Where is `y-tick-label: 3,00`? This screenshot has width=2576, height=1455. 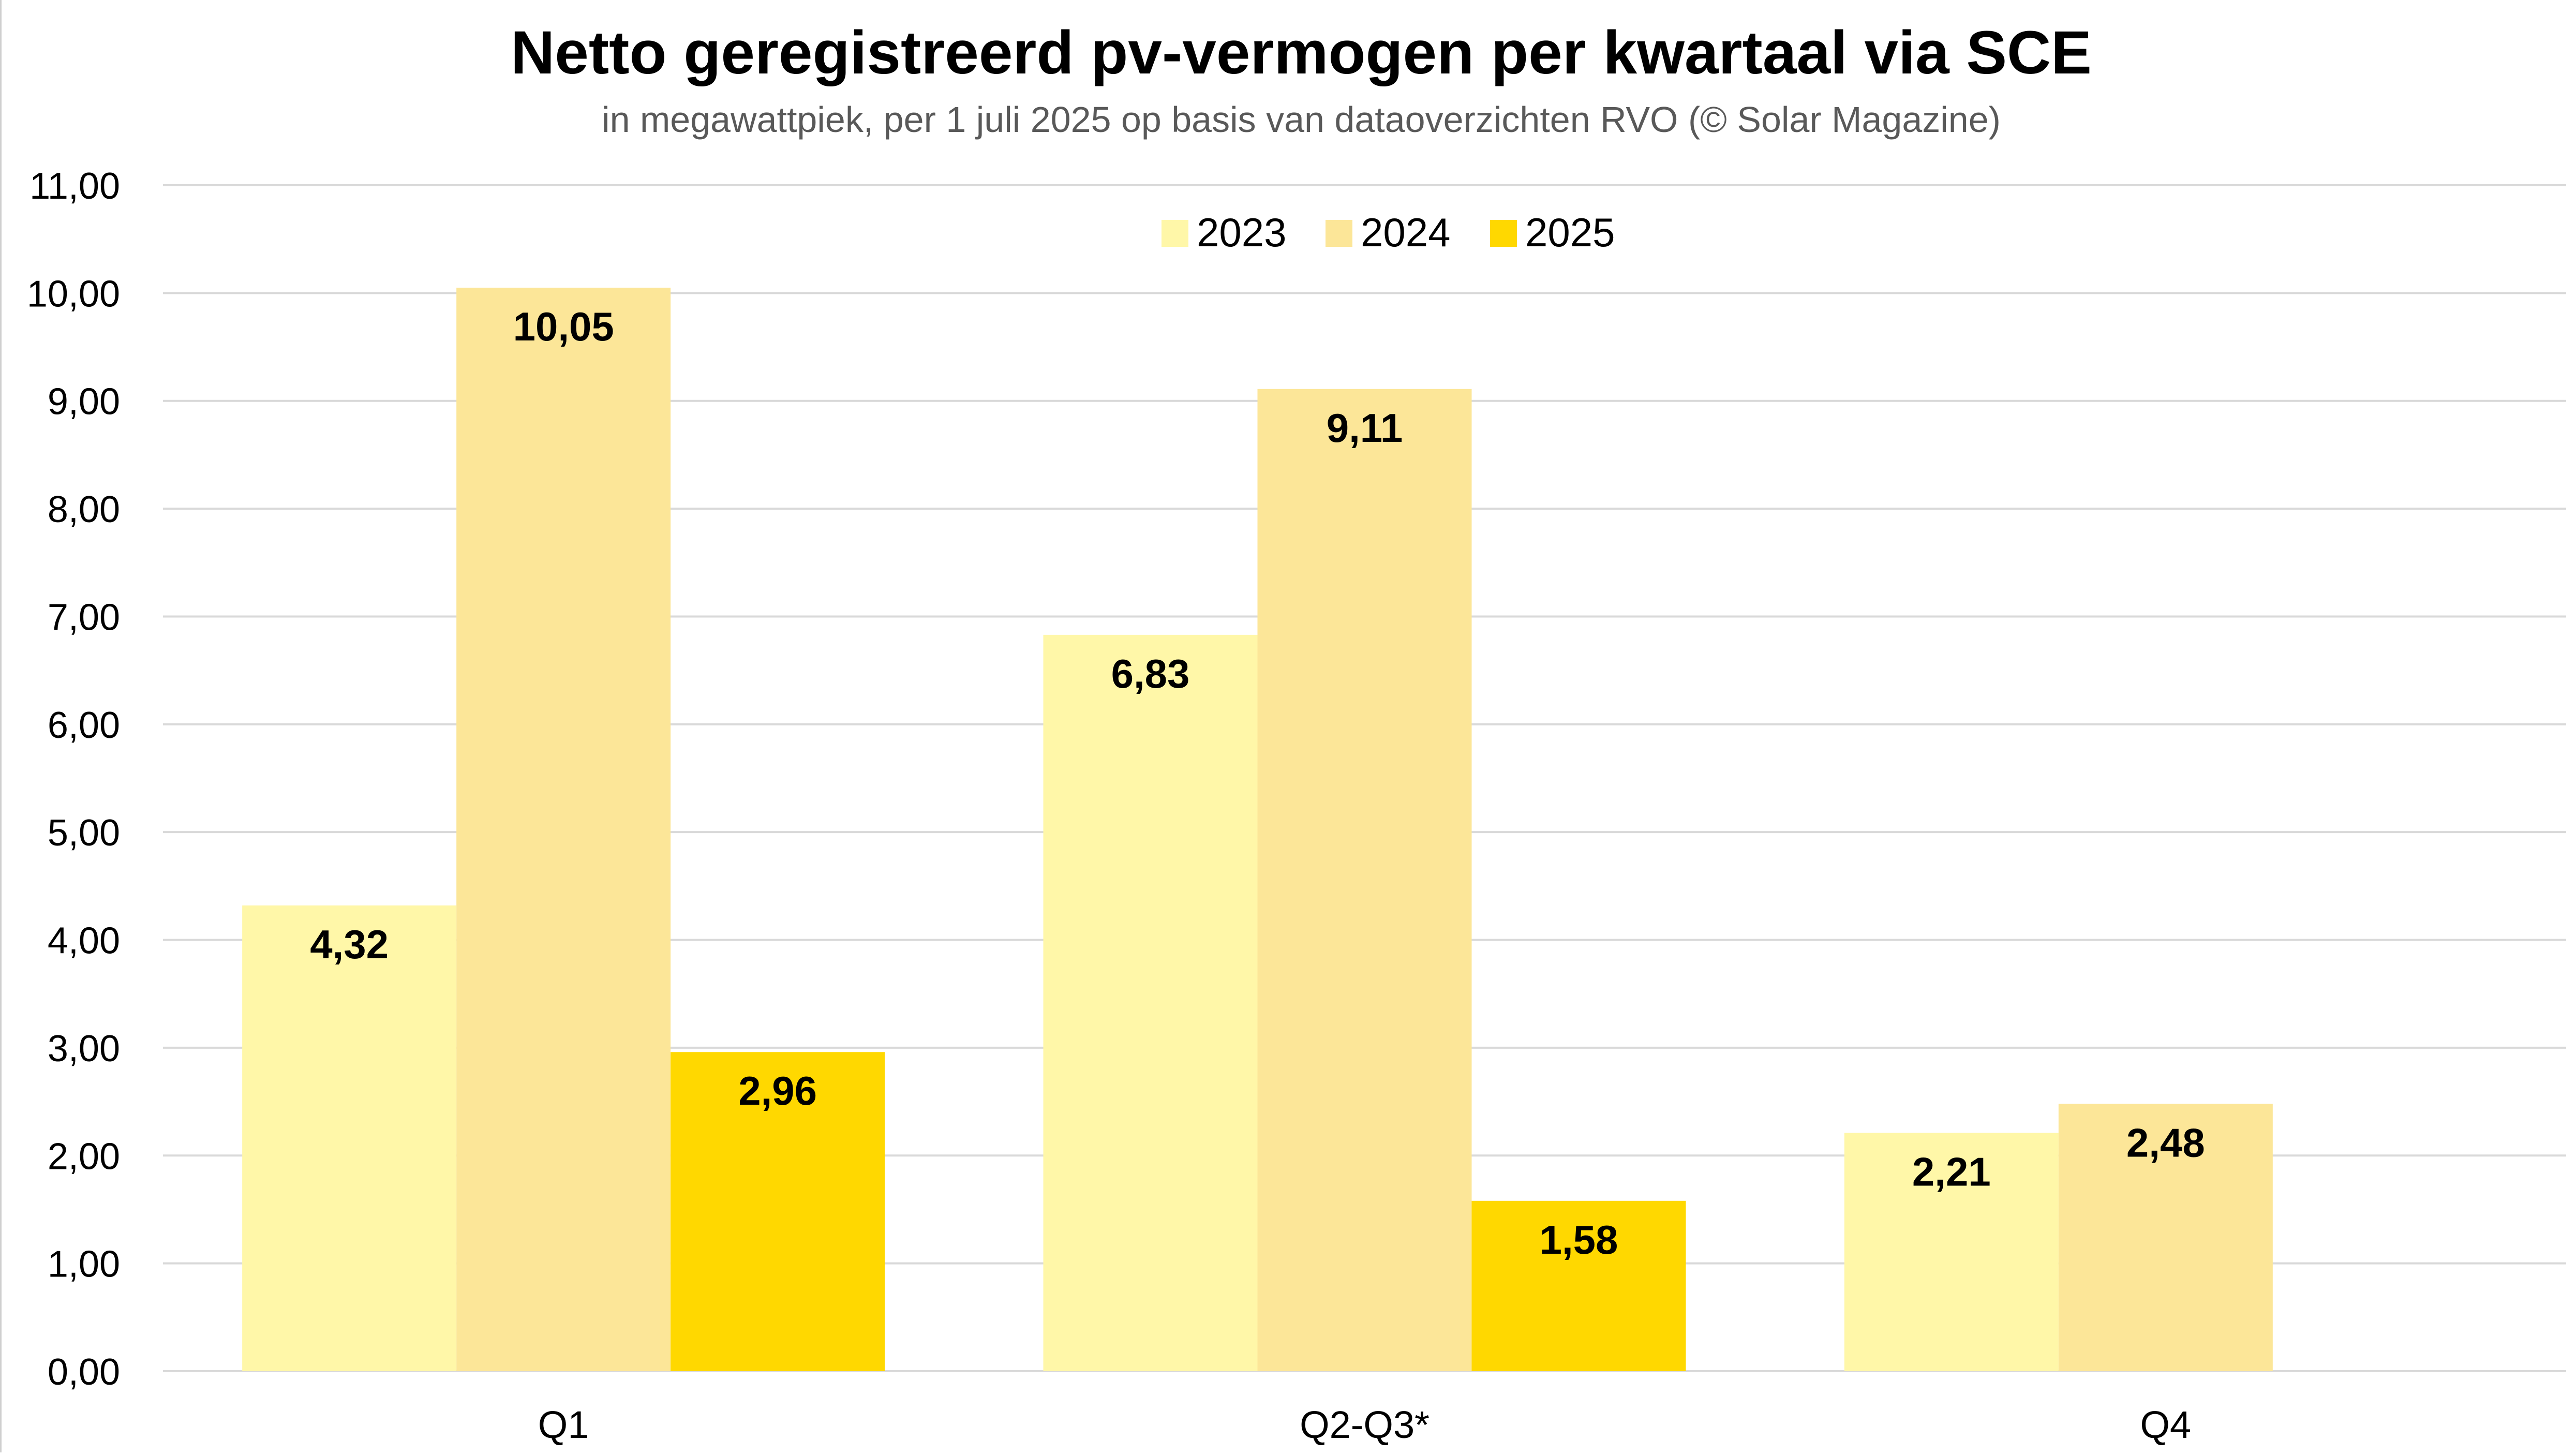
y-tick-label: 3,00 is located at coordinates (84, 1049).